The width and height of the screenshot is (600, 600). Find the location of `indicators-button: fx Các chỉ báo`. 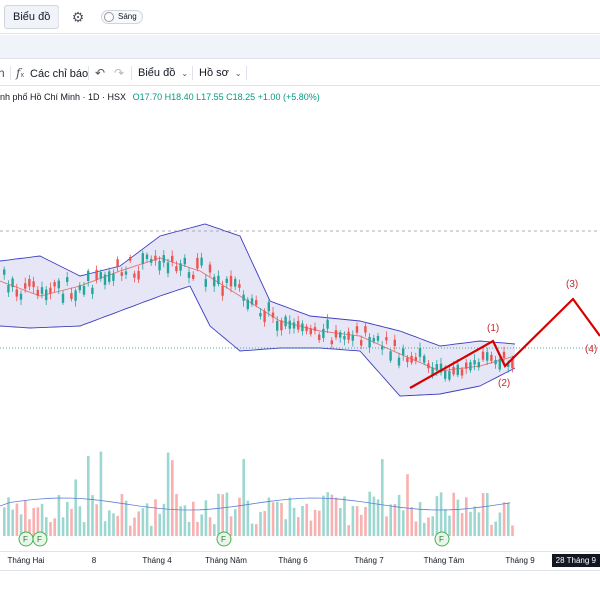

indicators-button: fx Các chỉ báo is located at coordinates (52, 73).